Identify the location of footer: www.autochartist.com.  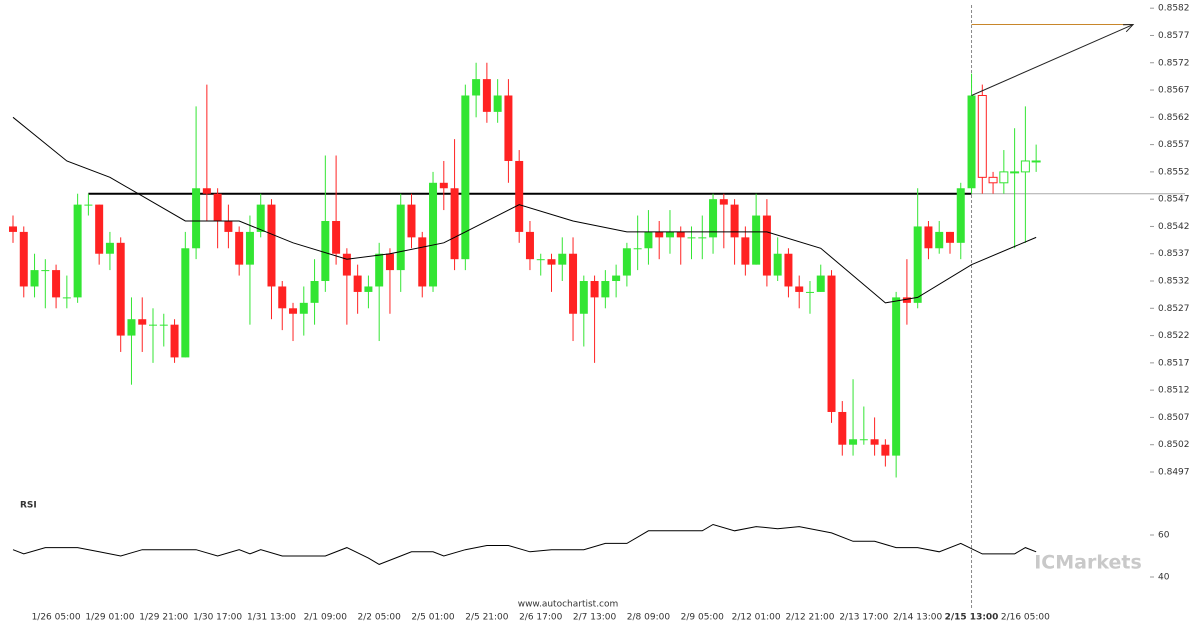
(568, 605).